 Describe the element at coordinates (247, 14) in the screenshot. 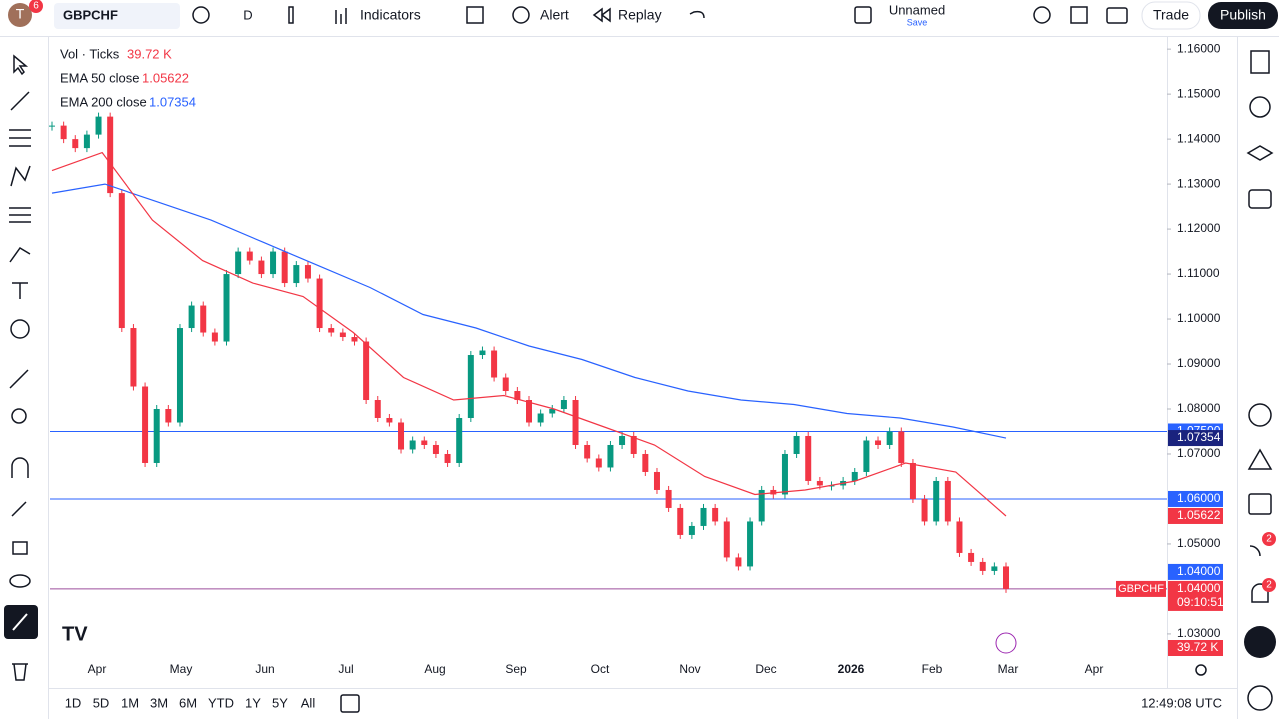

I see `interval: D` at that location.